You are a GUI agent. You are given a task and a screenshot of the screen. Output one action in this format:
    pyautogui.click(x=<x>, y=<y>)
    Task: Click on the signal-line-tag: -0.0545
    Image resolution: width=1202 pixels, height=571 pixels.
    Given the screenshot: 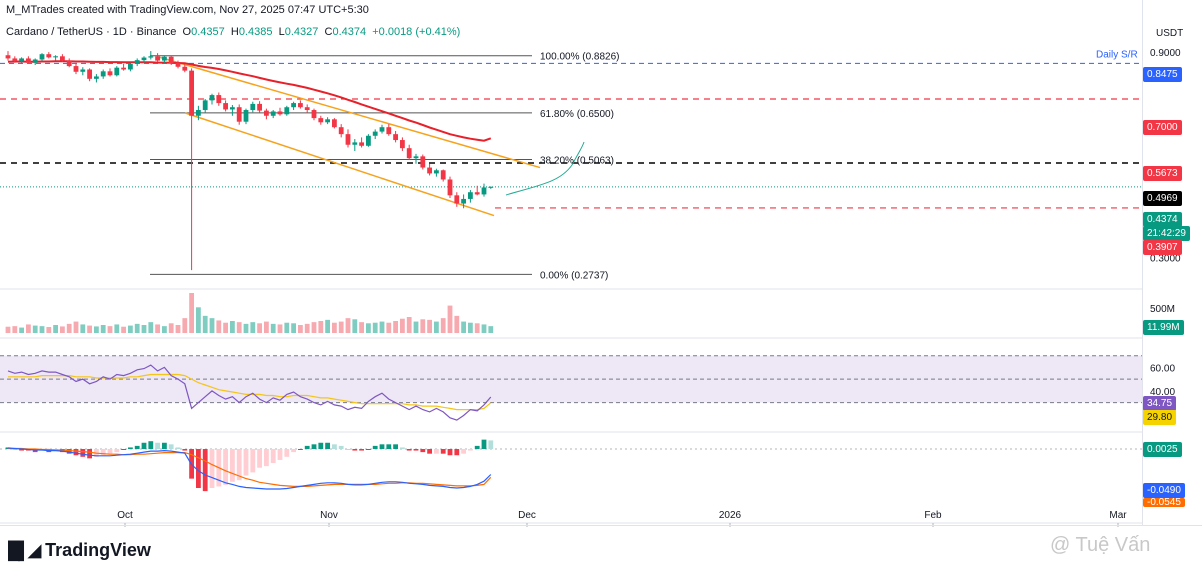 What is the action you would take?
    pyautogui.click(x=1164, y=502)
    